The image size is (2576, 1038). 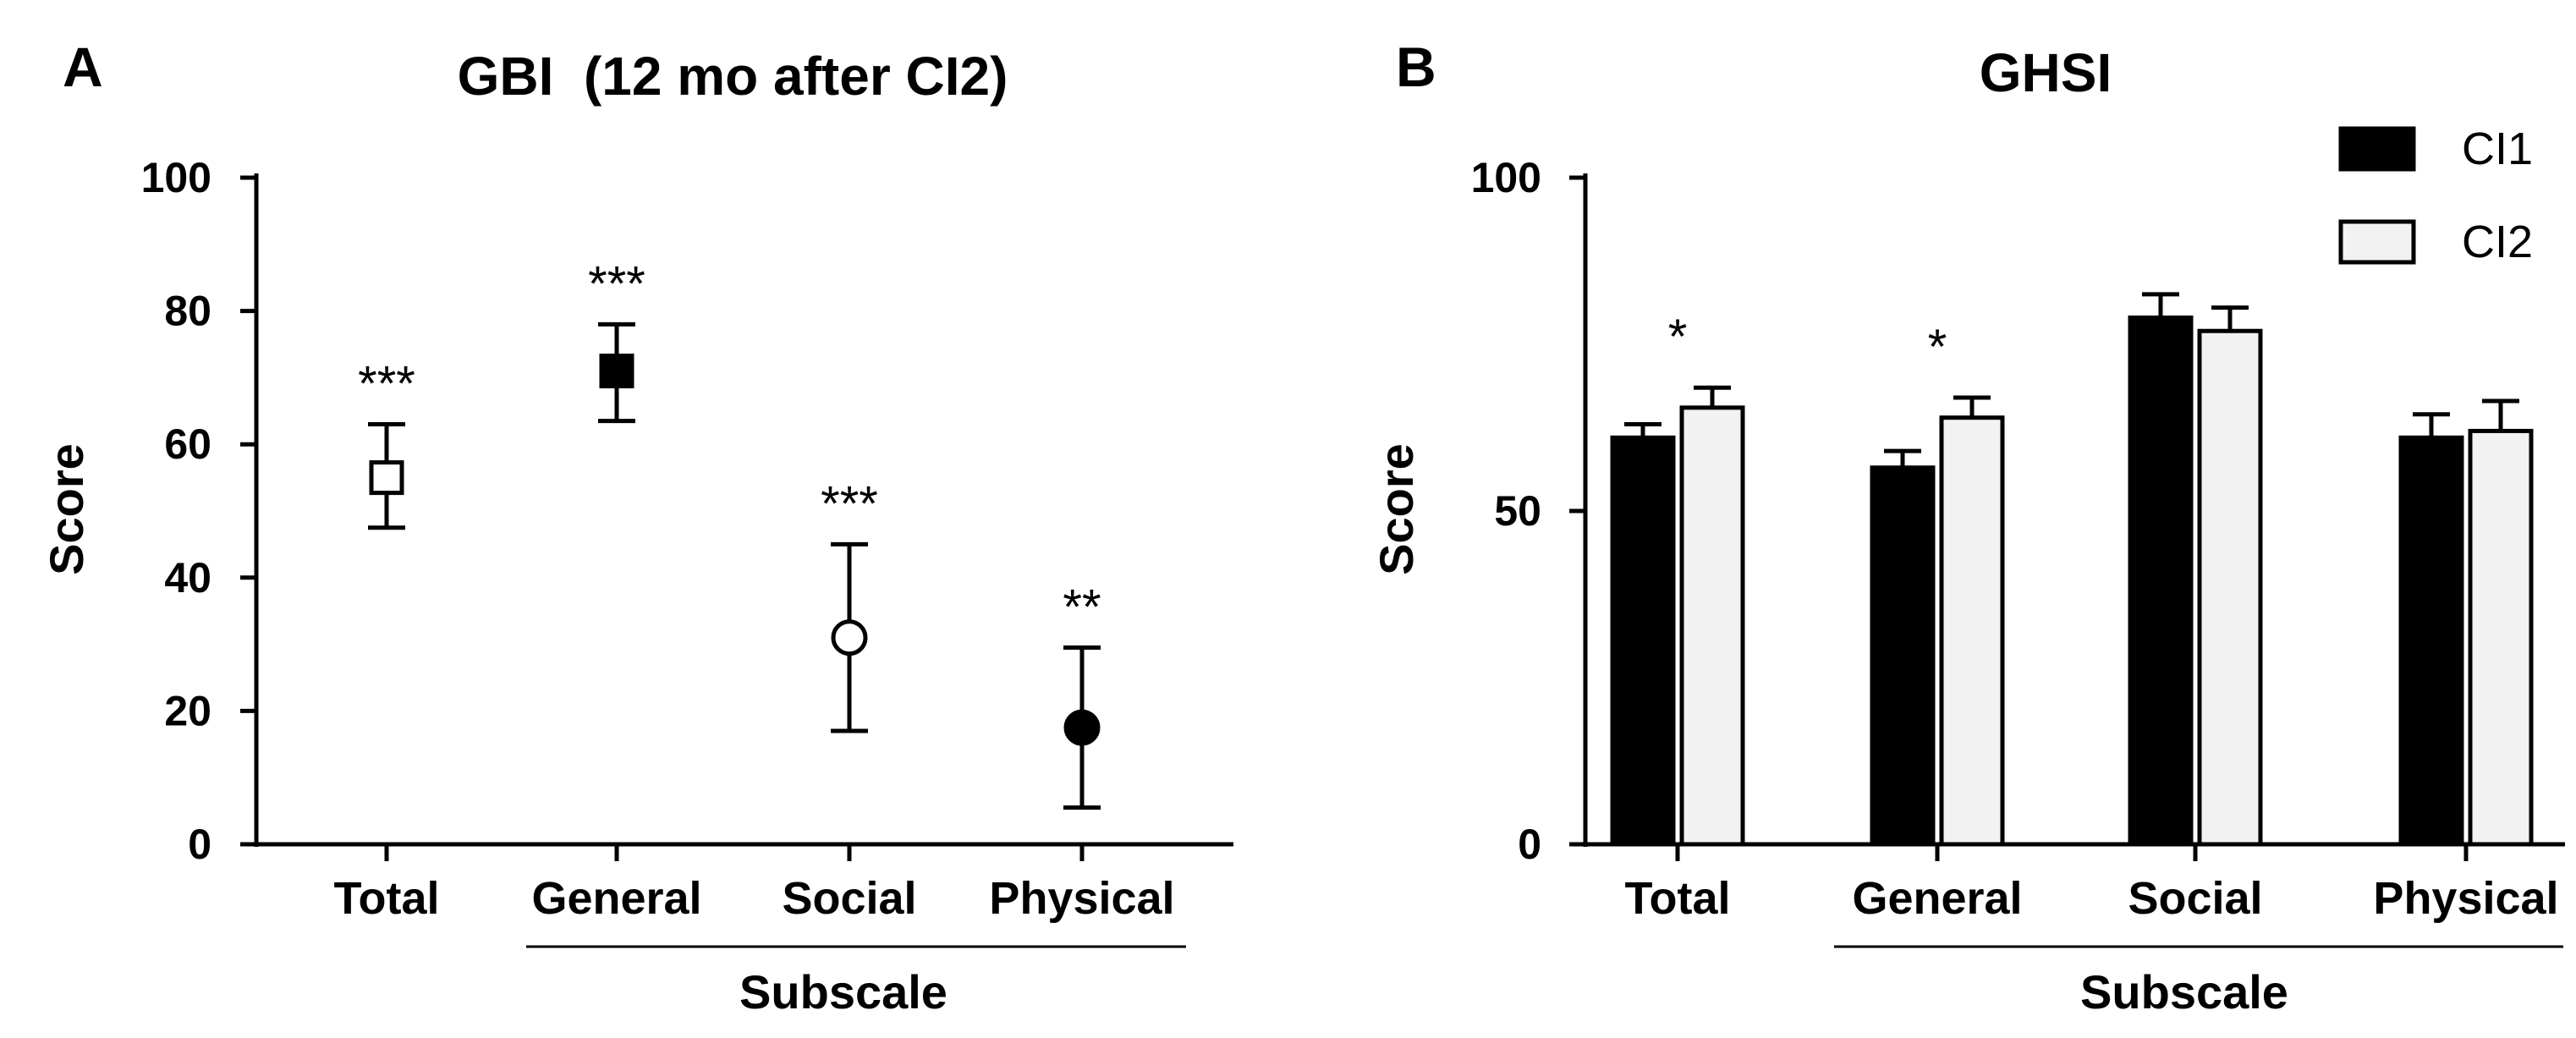 What do you see at coordinates (1972, 631) in the screenshot?
I see `panel-b-bar-ci2-general` at bounding box center [1972, 631].